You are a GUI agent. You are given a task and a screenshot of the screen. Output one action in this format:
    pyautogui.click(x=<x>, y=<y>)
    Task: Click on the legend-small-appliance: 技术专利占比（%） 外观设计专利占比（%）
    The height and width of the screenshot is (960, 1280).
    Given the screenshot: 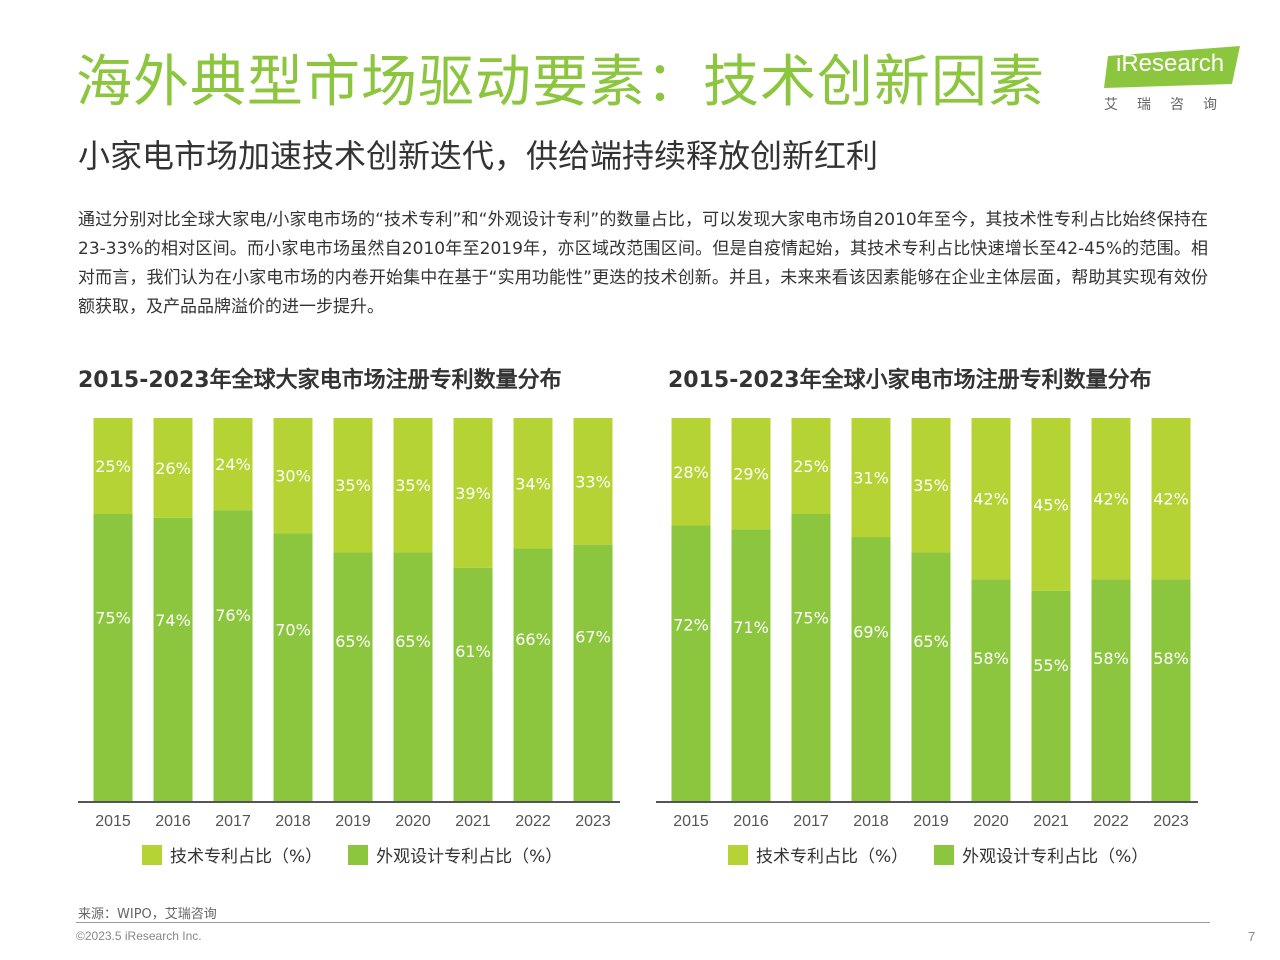 What is the action you would take?
    pyautogui.click(x=951, y=854)
    